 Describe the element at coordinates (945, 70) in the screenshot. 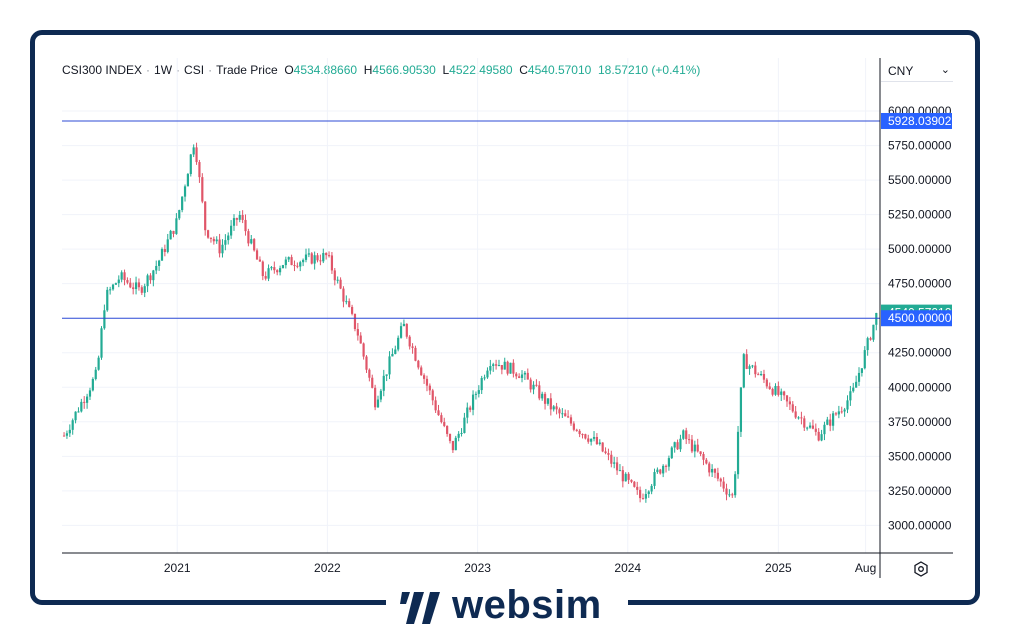

I see `chevron-down-icon: ⌄` at that location.